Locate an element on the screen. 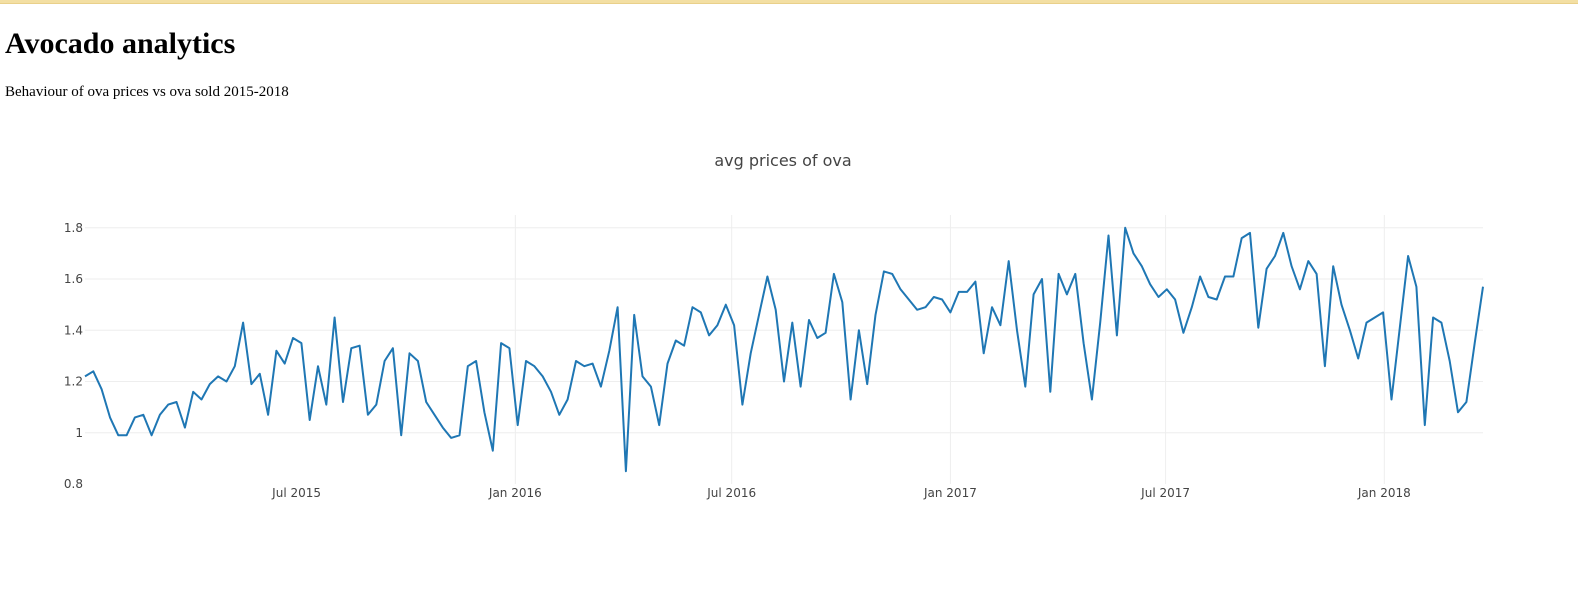 This screenshot has width=1578, height=594. x-tick-label: Jul 2015 is located at coordinates (296, 493).